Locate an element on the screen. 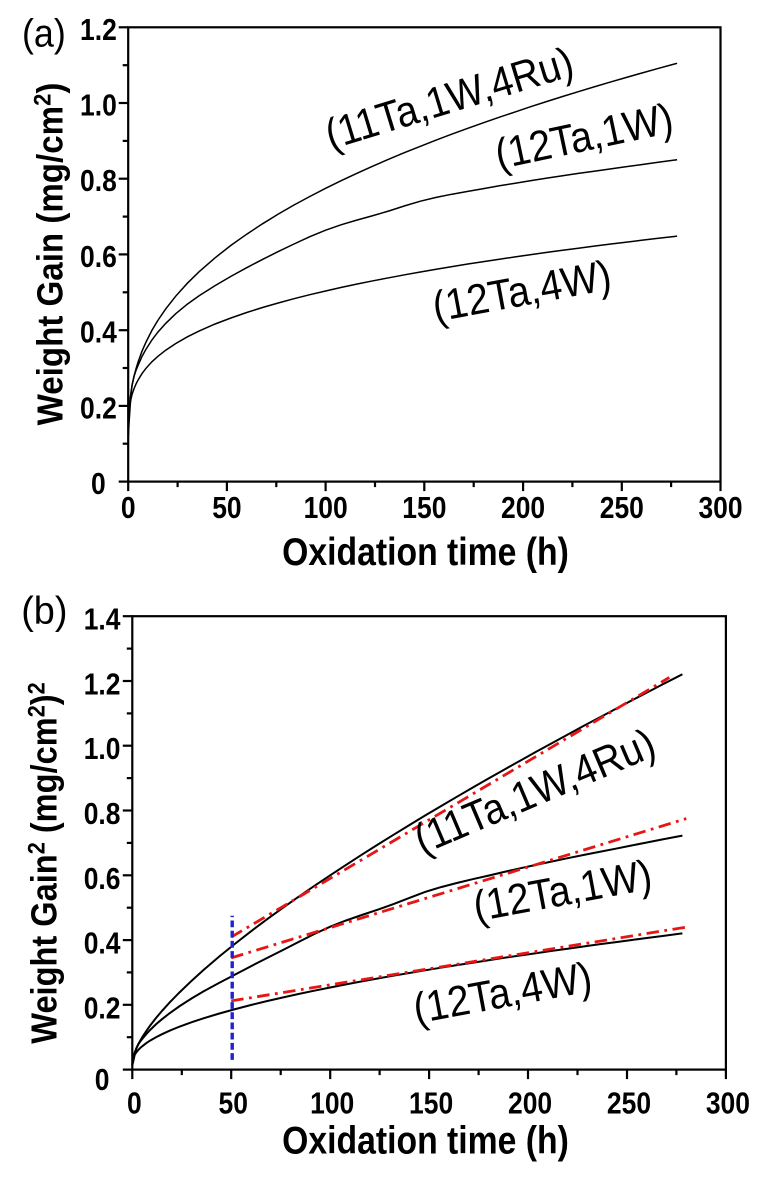 The height and width of the screenshot is (1180, 770). svg-text: (b) is located at coordinates (44, 611).